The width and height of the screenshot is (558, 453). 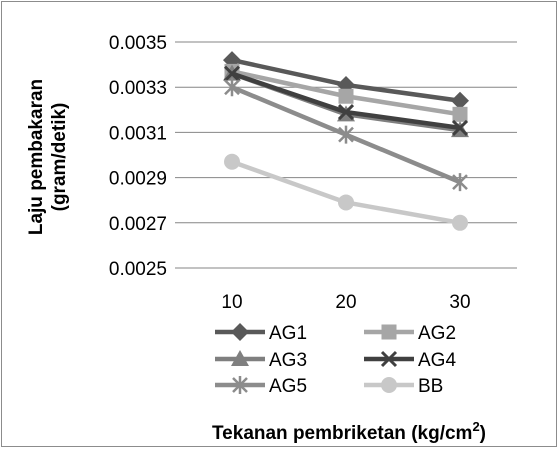 What do you see at coordinates (437, 360) in the screenshot?
I see `legend-label-ag4: AG4` at bounding box center [437, 360].